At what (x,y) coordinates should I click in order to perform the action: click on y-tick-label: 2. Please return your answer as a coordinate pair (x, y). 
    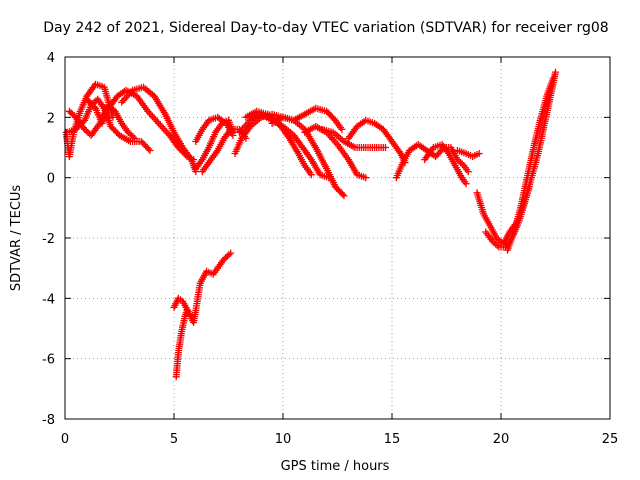
    Looking at the image, I should click on (51, 118).